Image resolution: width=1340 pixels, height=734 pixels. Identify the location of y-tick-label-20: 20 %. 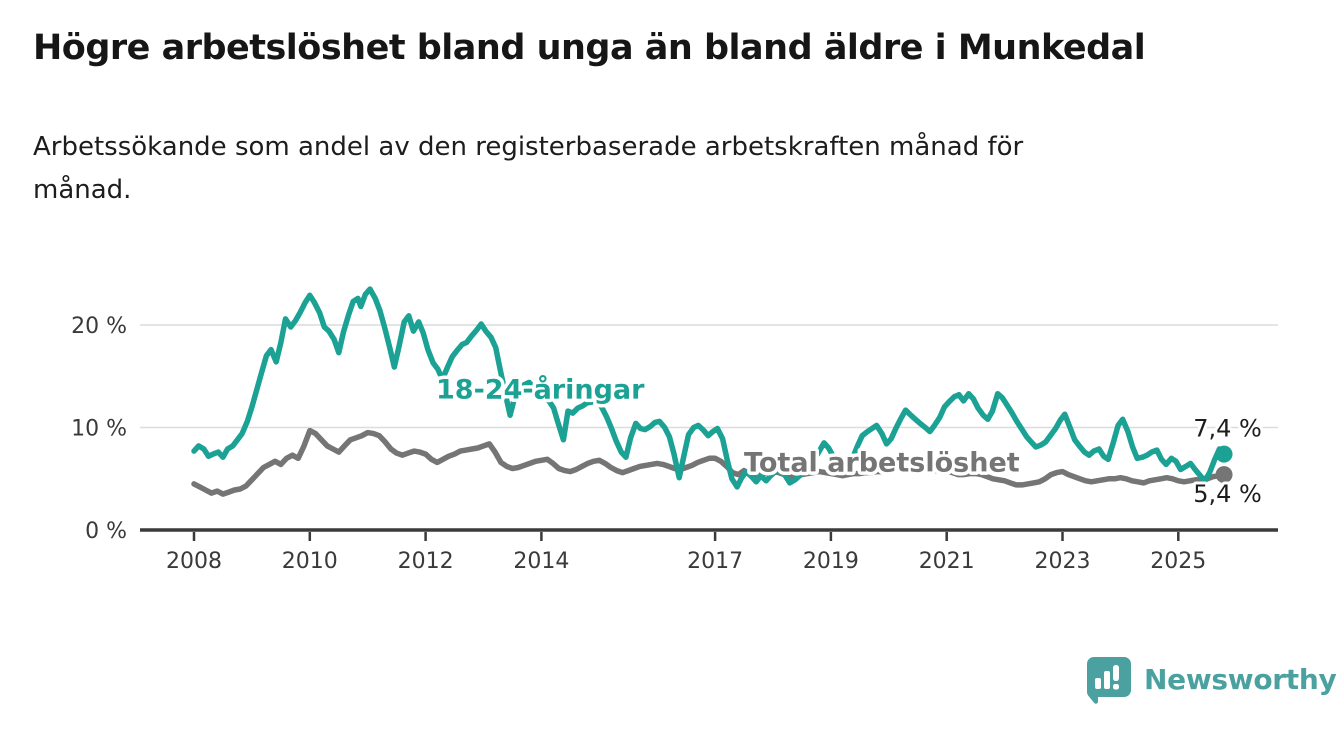
(99, 326).